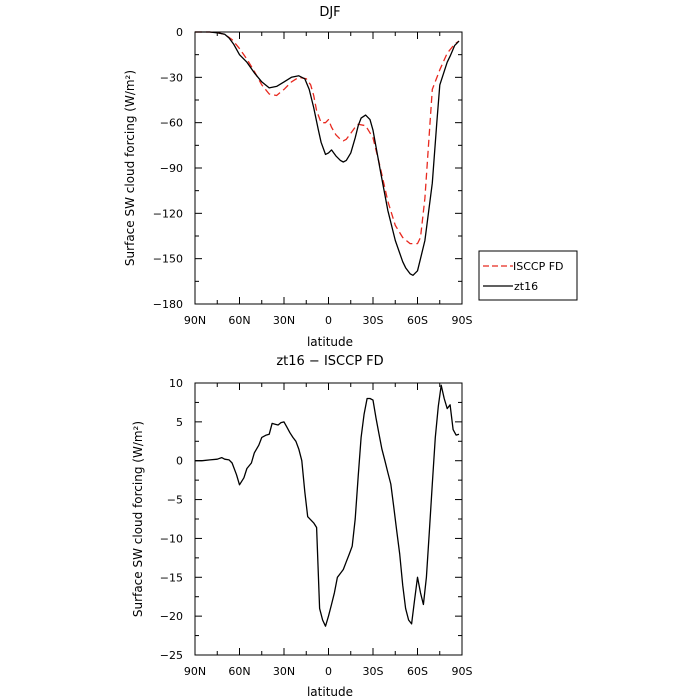  I want to click on y-tick-label: −5, so click(175, 500).